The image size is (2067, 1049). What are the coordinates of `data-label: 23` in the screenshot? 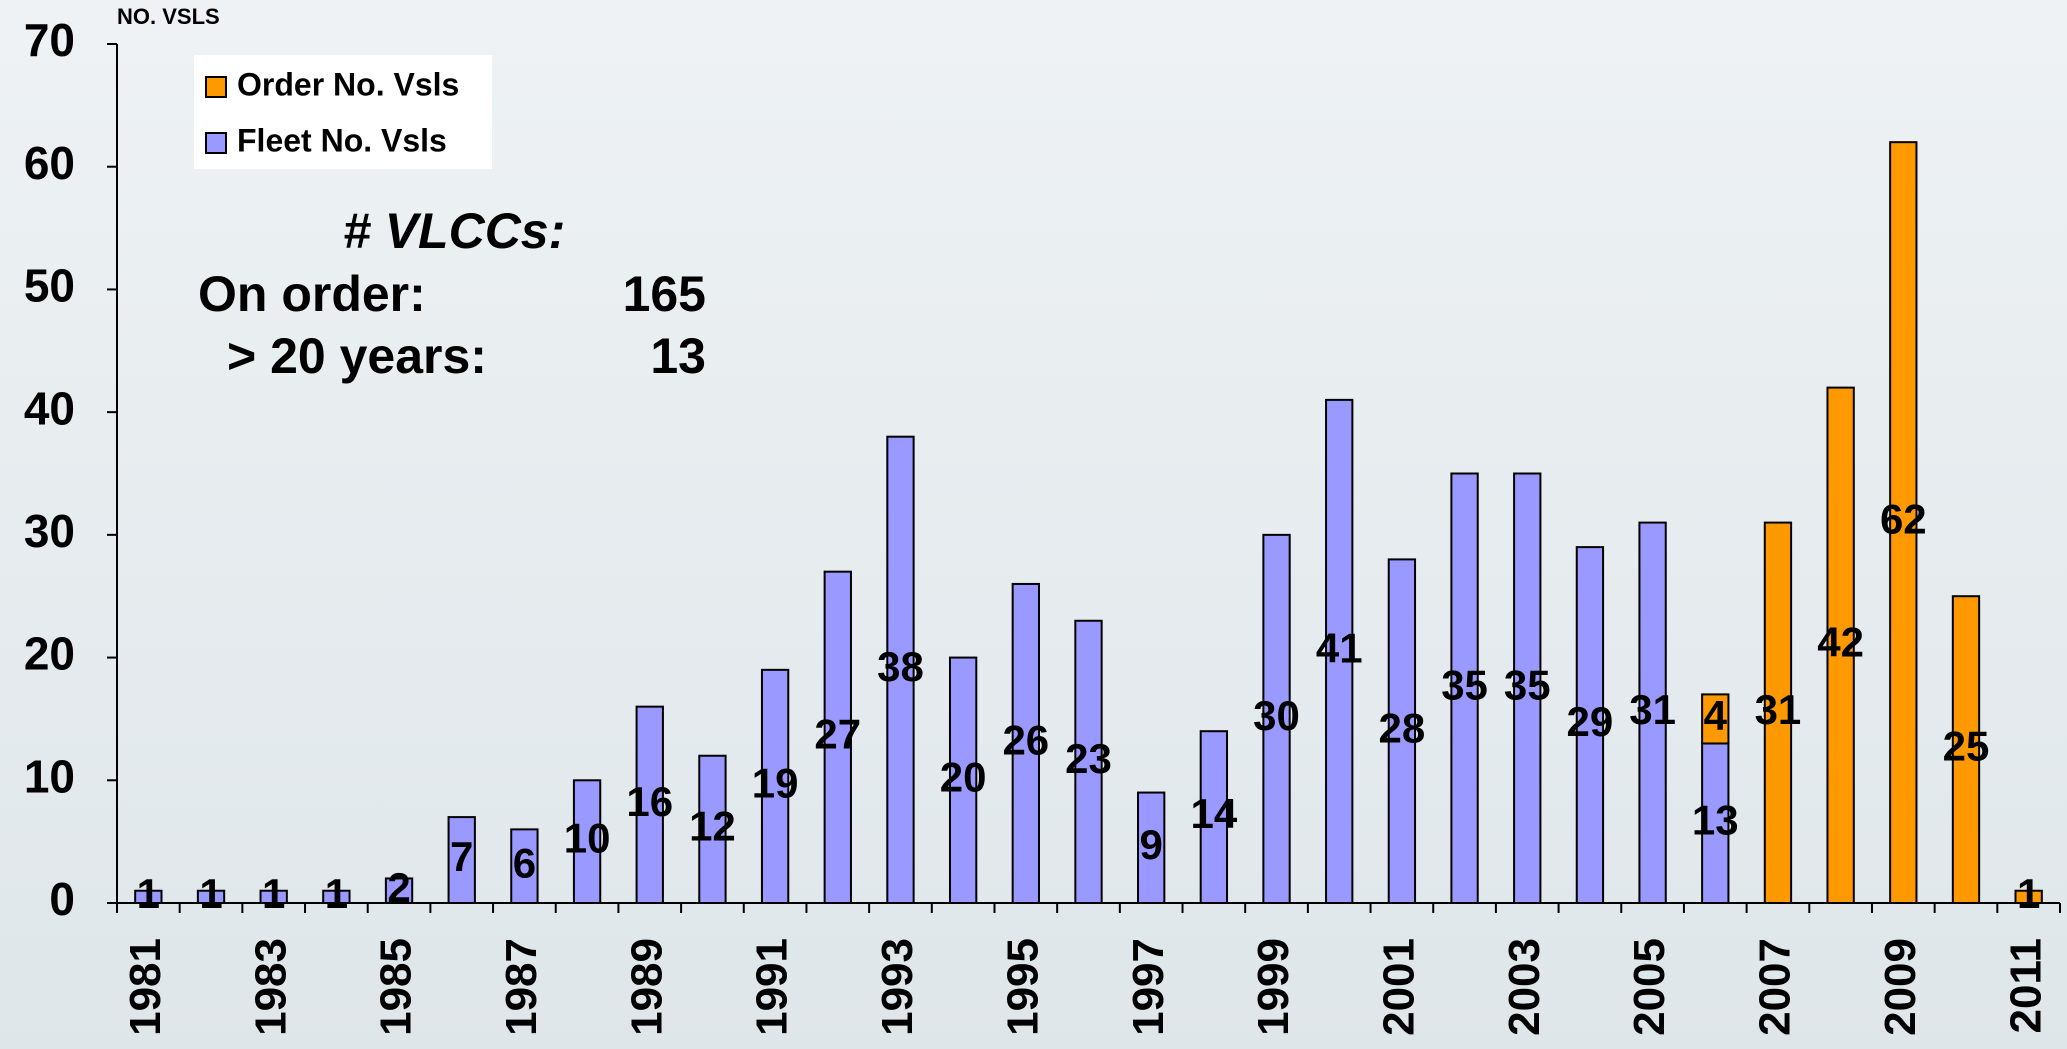 It's located at (1088, 758).